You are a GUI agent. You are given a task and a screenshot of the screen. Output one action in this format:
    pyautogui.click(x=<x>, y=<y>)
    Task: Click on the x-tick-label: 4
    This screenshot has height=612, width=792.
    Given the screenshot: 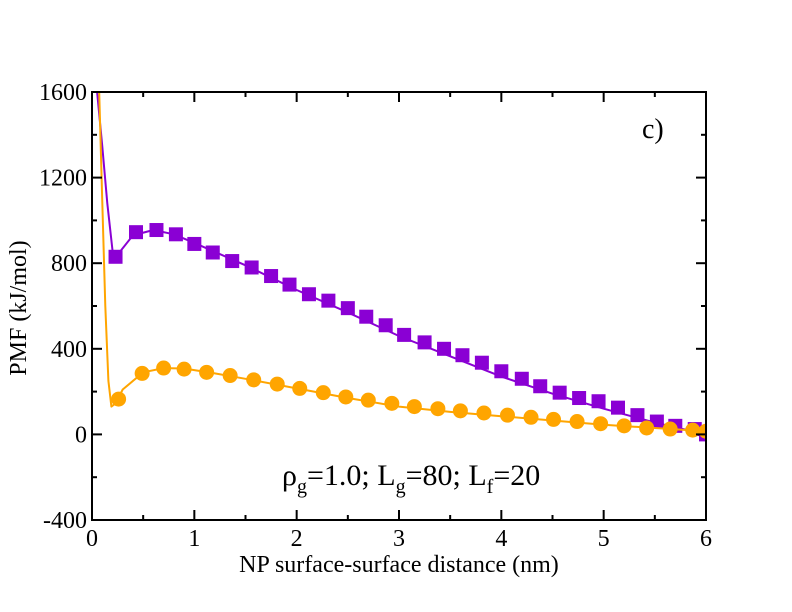 What is the action you would take?
    pyautogui.click(x=501, y=539)
    